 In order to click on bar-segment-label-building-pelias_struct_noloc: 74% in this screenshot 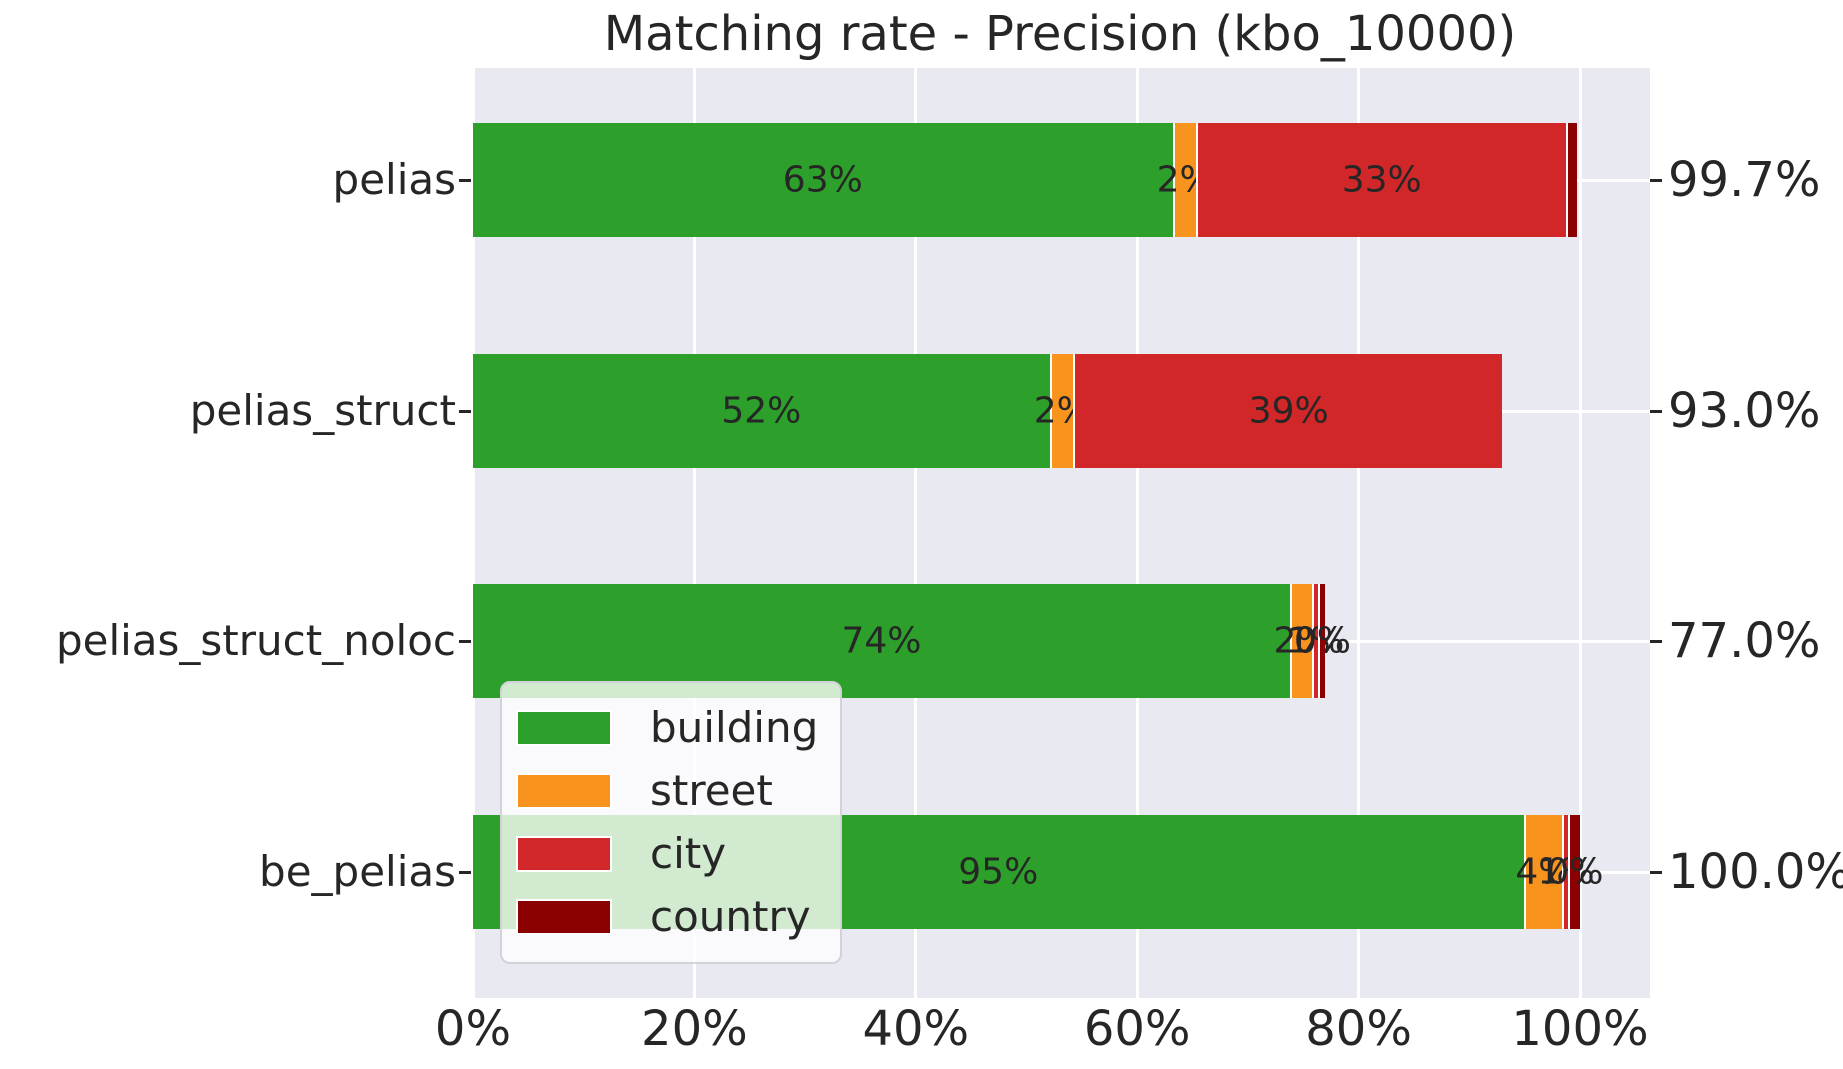, I will do `click(881, 641)`.